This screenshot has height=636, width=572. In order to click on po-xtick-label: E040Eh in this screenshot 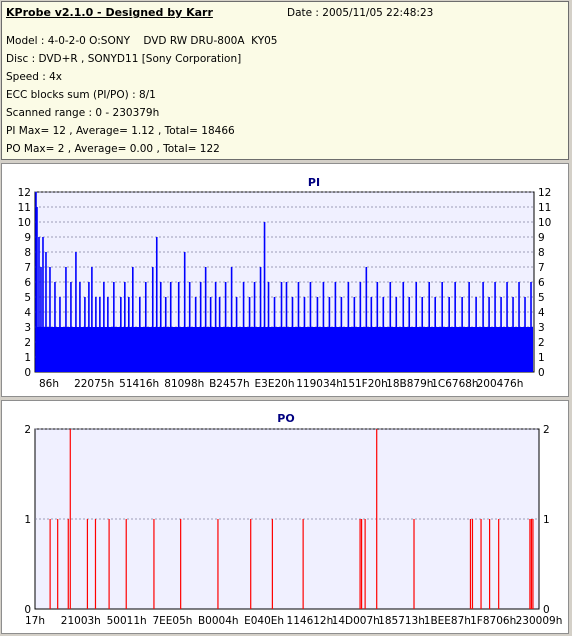, I will do `click(264, 621)`.